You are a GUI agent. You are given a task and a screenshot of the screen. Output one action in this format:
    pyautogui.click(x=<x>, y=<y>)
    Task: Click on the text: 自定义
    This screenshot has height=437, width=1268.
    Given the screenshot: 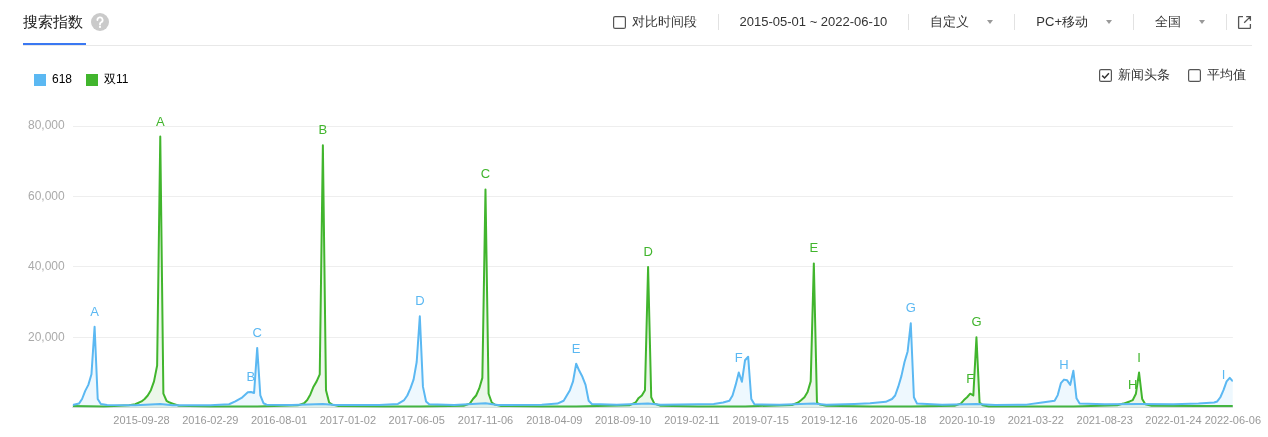 What is the action you would take?
    pyautogui.click(x=950, y=22)
    